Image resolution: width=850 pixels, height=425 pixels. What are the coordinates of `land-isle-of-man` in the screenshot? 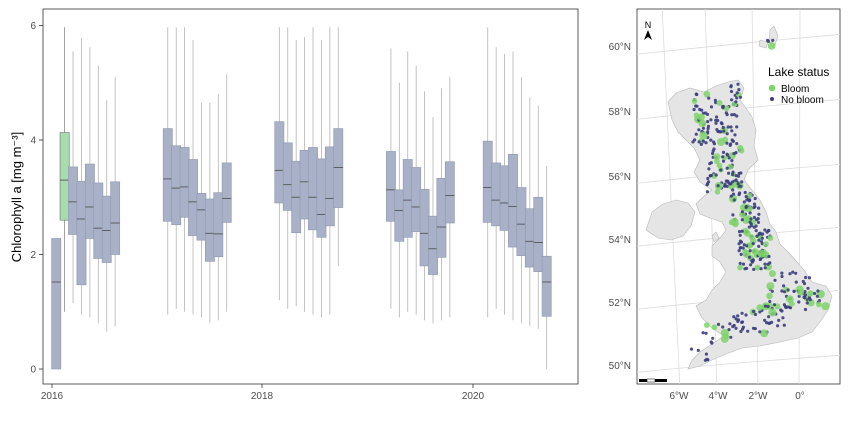 It's located at (715, 237).